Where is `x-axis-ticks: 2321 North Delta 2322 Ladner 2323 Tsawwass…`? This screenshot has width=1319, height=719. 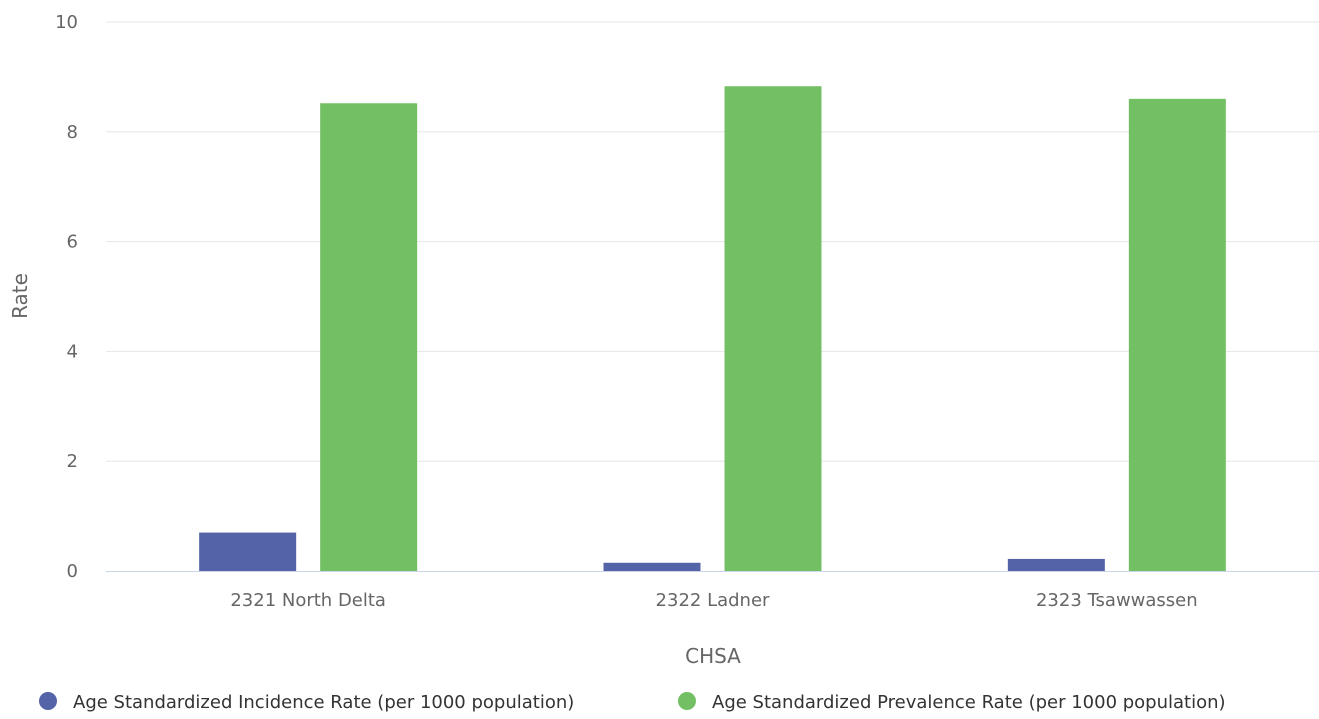
x-axis-ticks: 2321 North Delta 2322 Ladner 2323 Tsawwass… is located at coordinates (713, 600).